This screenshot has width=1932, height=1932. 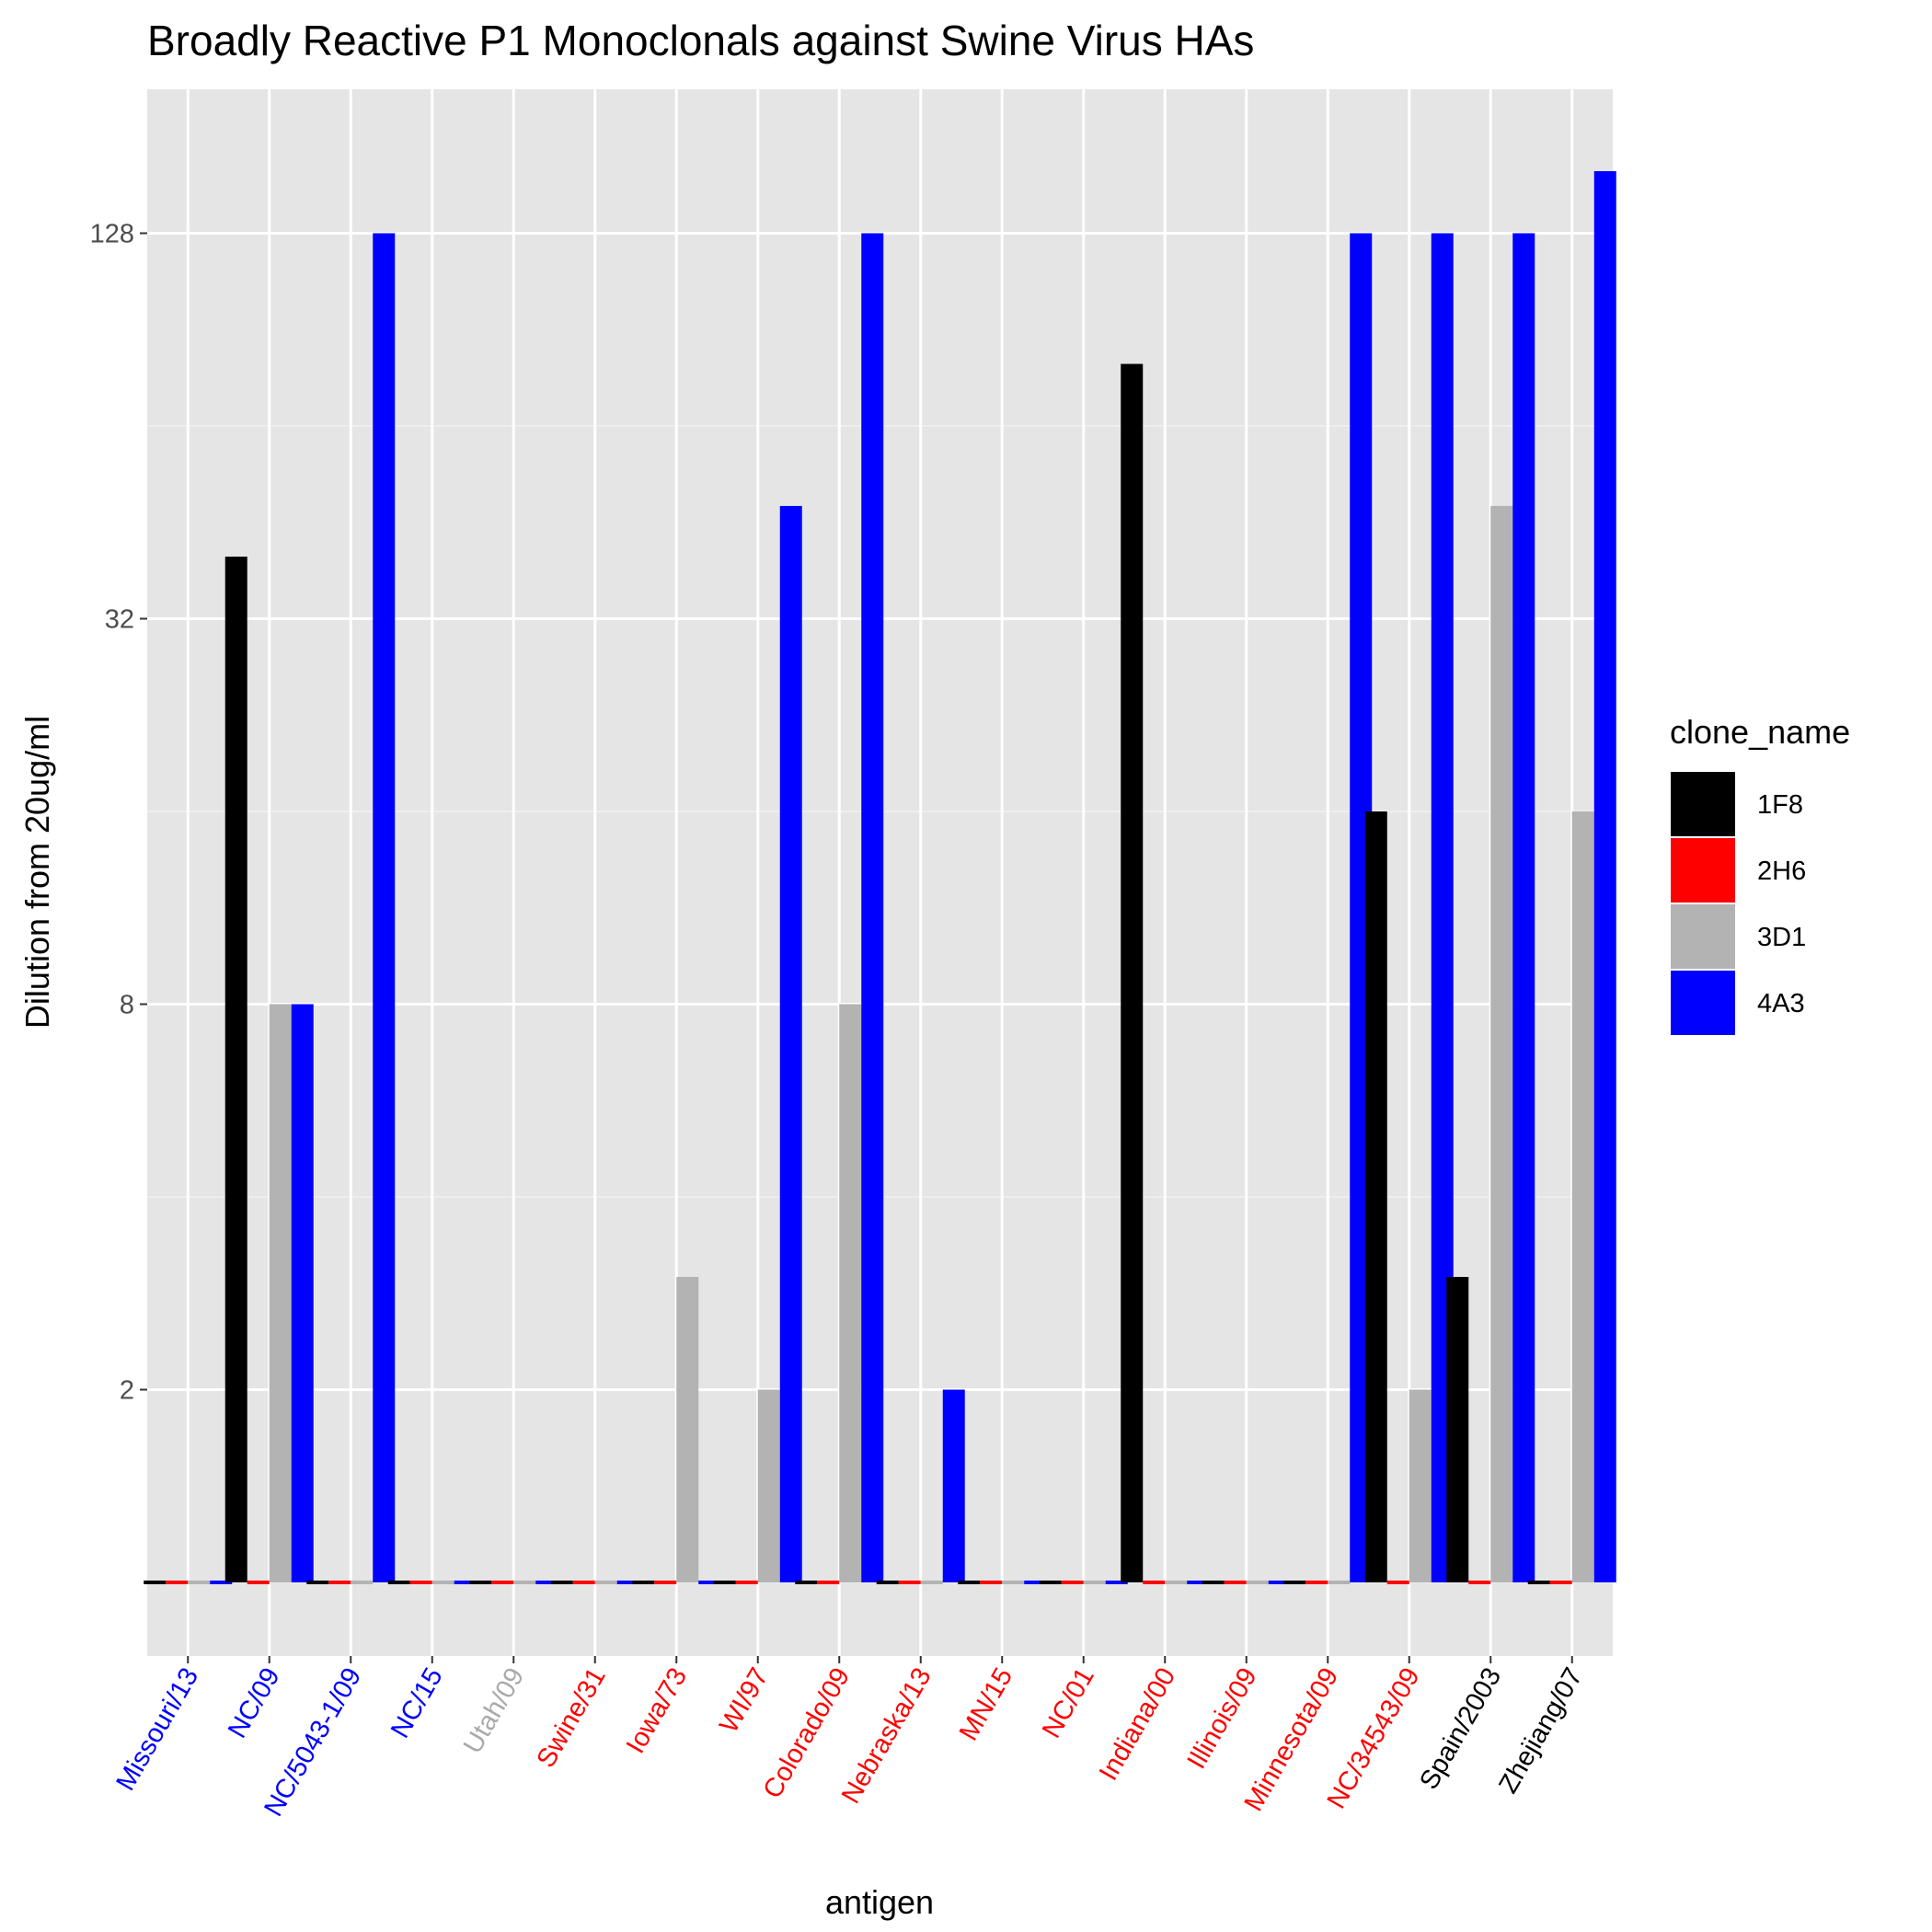 What do you see at coordinates (37, 872) in the screenshot?
I see `y-axis-title: Dilution from 20ug/ml` at bounding box center [37, 872].